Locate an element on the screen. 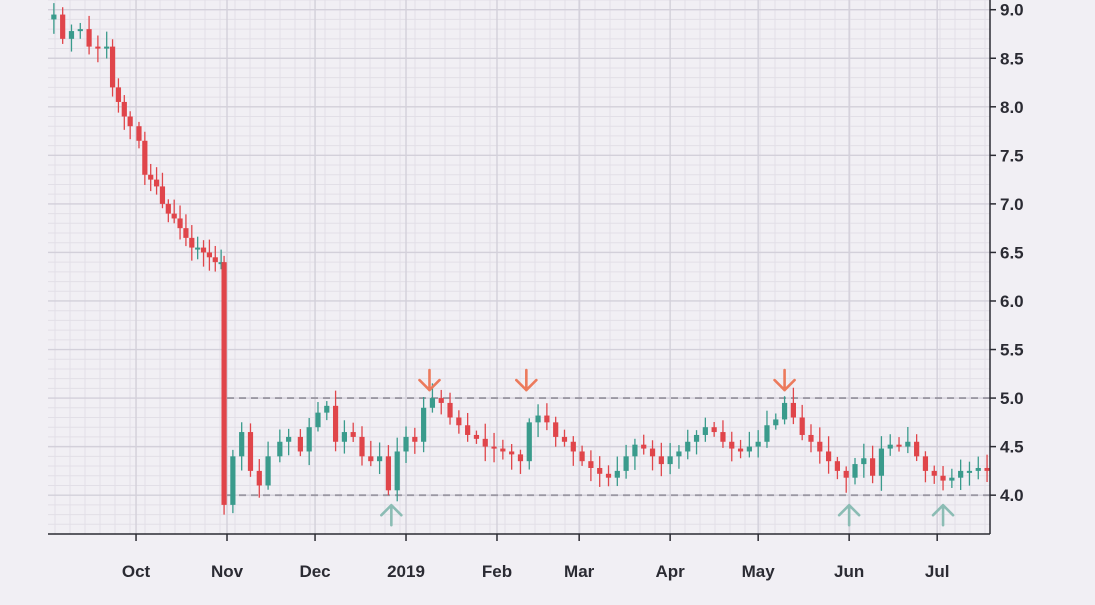 The height and width of the screenshot is (605, 1095). y-tick-label: 4.0 is located at coordinates (1012, 495).